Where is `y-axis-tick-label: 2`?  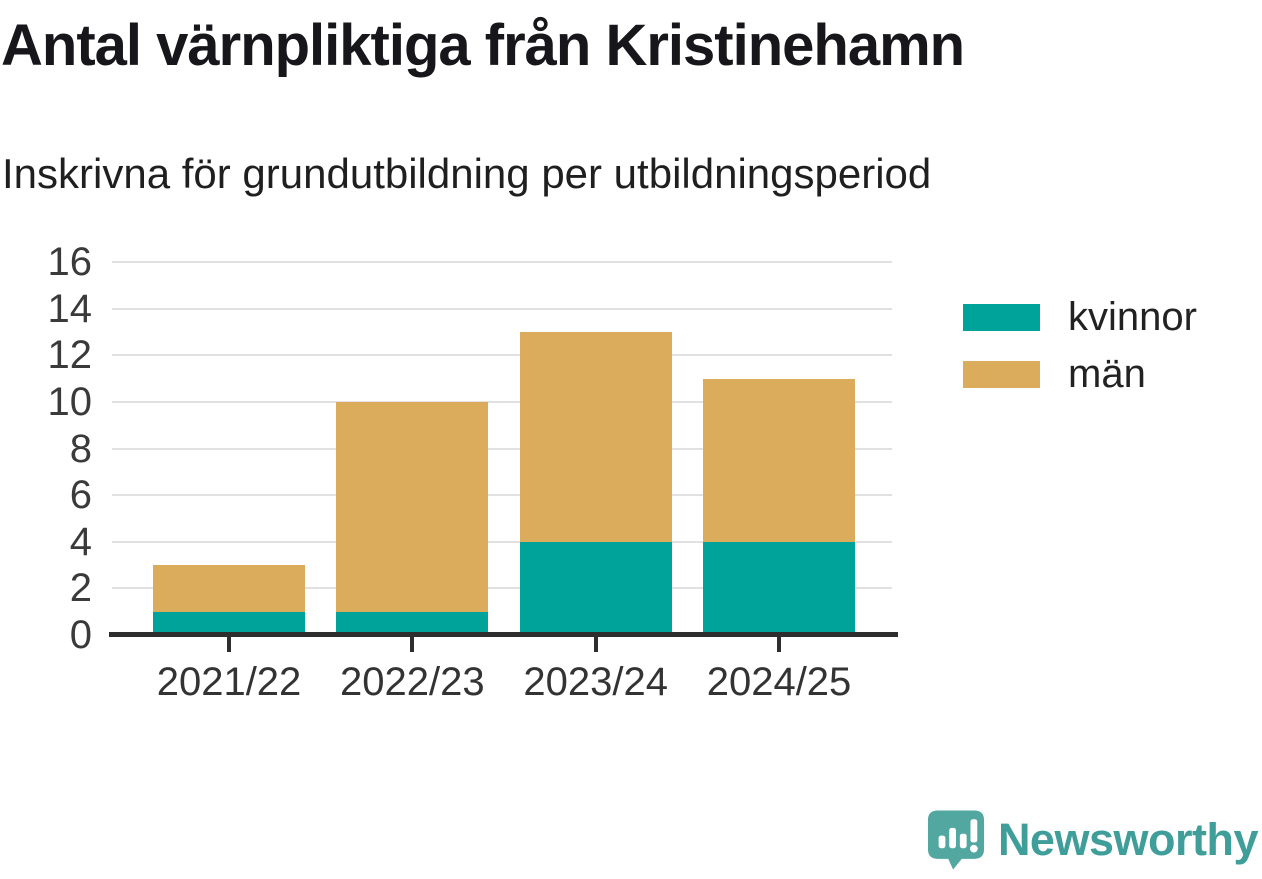
y-axis-tick-label: 2 is located at coordinates (80, 588).